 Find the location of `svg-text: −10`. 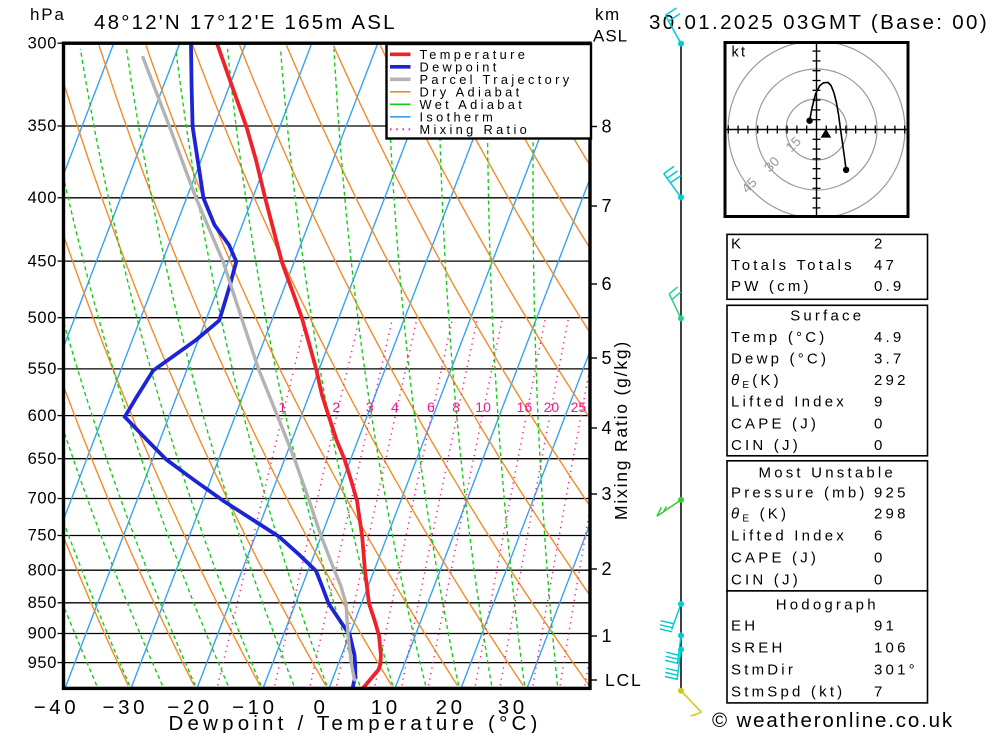

svg-text: −10 is located at coordinates (255, 707).